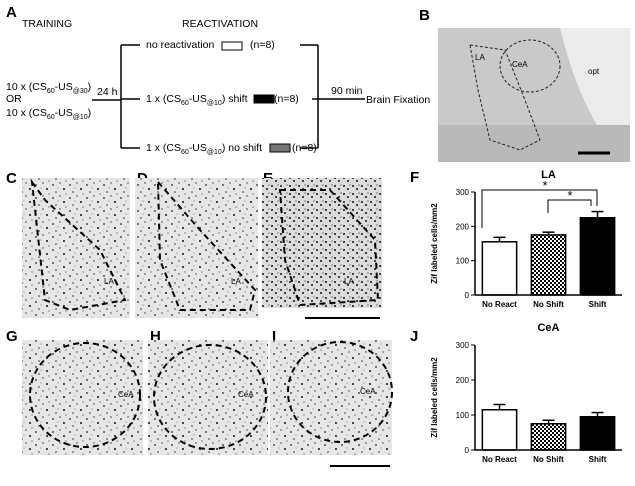 The height and width of the screenshot is (486, 635). Describe the element at coordinates (548, 328) in the screenshot. I see `chart-title: CeA` at that location.